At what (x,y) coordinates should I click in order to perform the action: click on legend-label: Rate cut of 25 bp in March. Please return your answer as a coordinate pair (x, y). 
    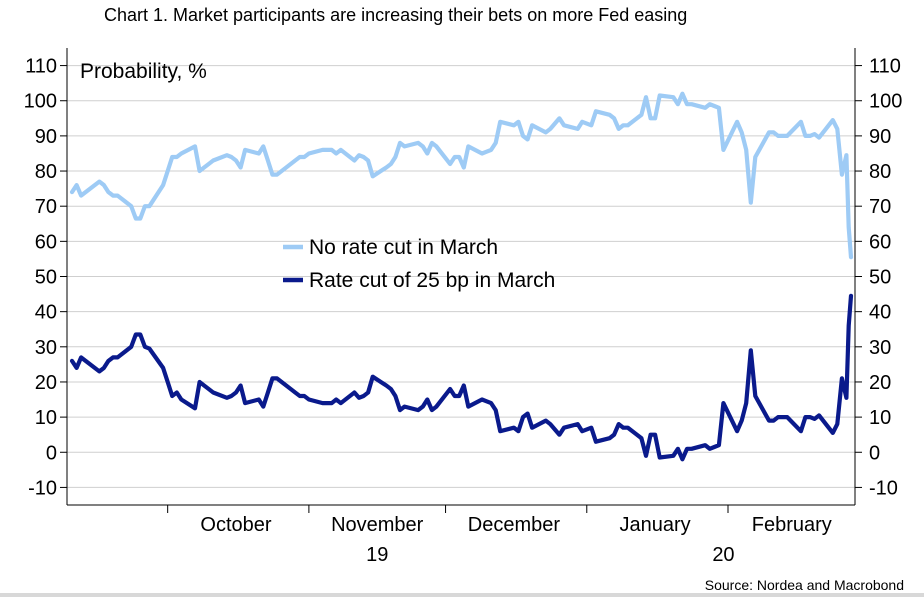
    Looking at the image, I should click on (432, 280).